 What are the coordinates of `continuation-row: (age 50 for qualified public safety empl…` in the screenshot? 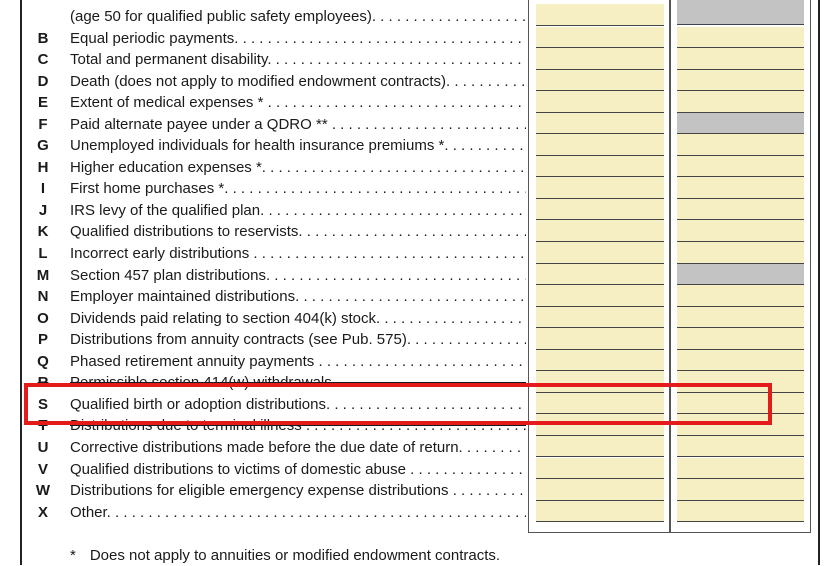 It's located at (420, 17).